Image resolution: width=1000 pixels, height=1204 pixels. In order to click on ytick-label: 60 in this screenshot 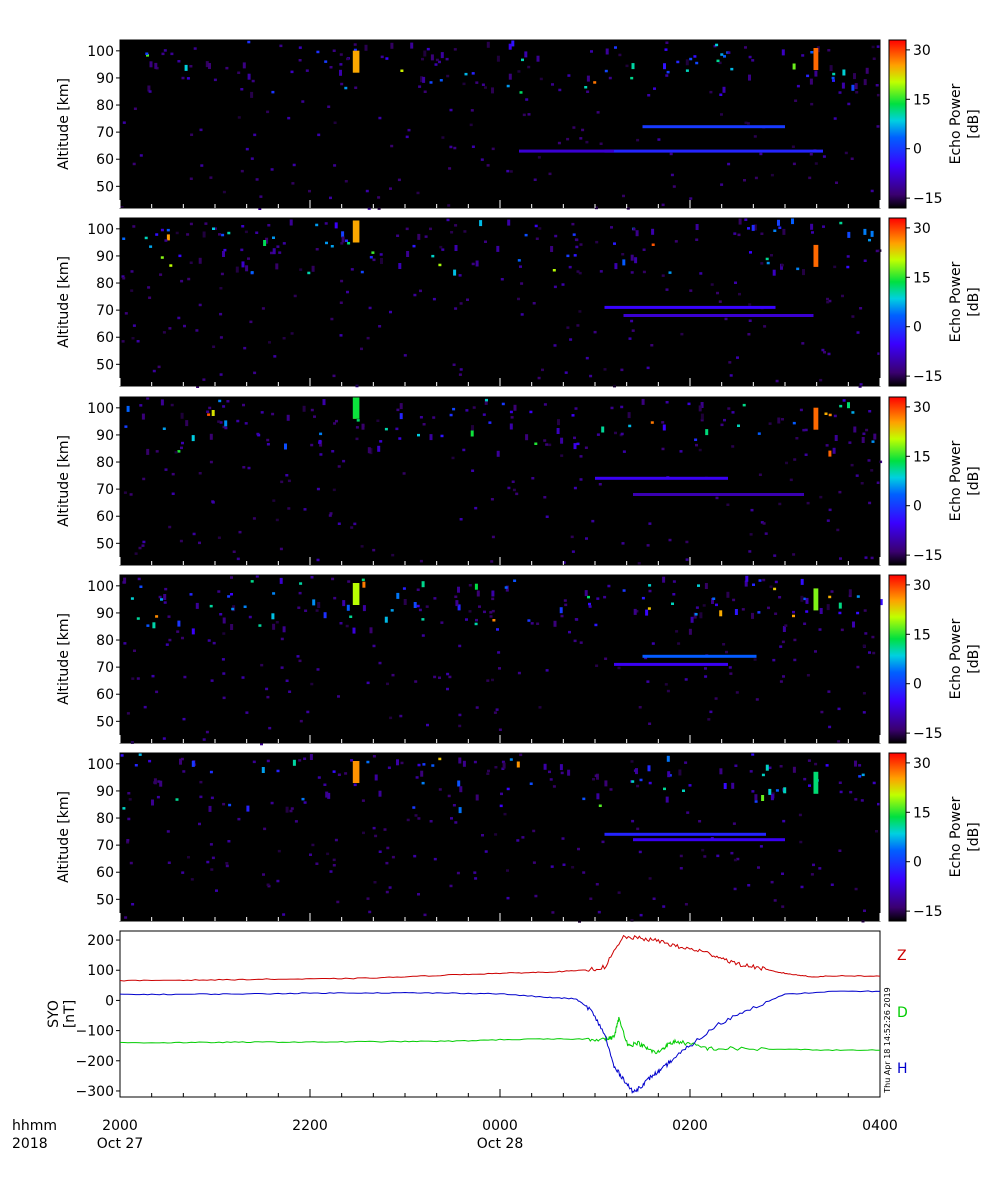, I will do `click(105, 695)`.